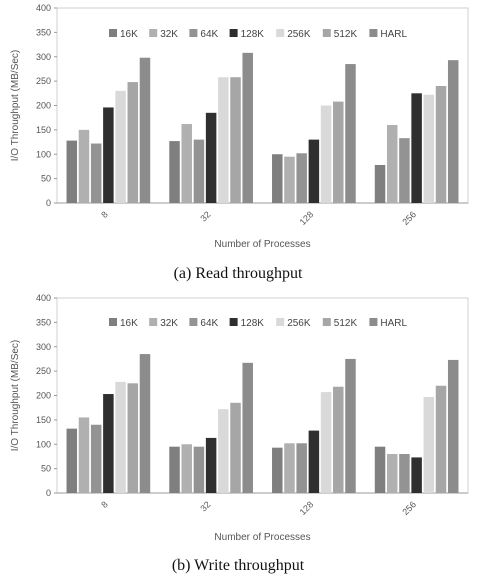 The width and height of the screenshot is (477, 576). I want to click on legend-swatch-64k, so click(193, 322).